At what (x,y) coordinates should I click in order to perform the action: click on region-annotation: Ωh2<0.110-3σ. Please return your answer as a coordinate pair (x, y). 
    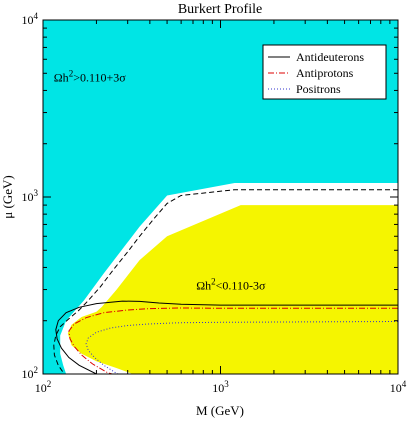
    Looking at the image, I should click on (231, 285).